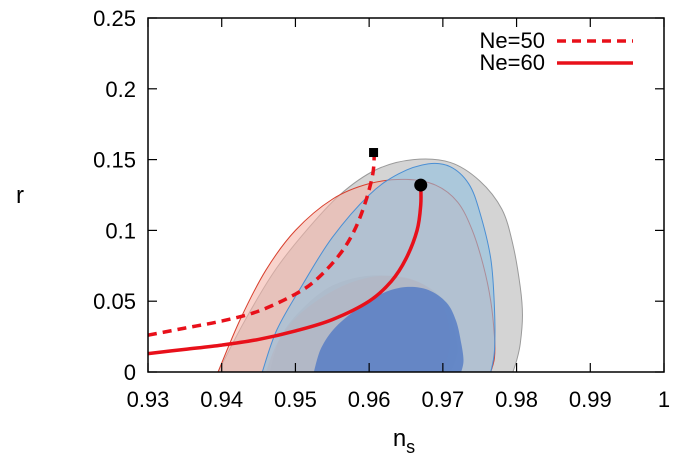 The height and width of the screenshot is (455, 674). What do you see at coordinates (442, 399) in the screenshot?
I see `x-tick-label: 0.97` at bounding box center [442, 399].